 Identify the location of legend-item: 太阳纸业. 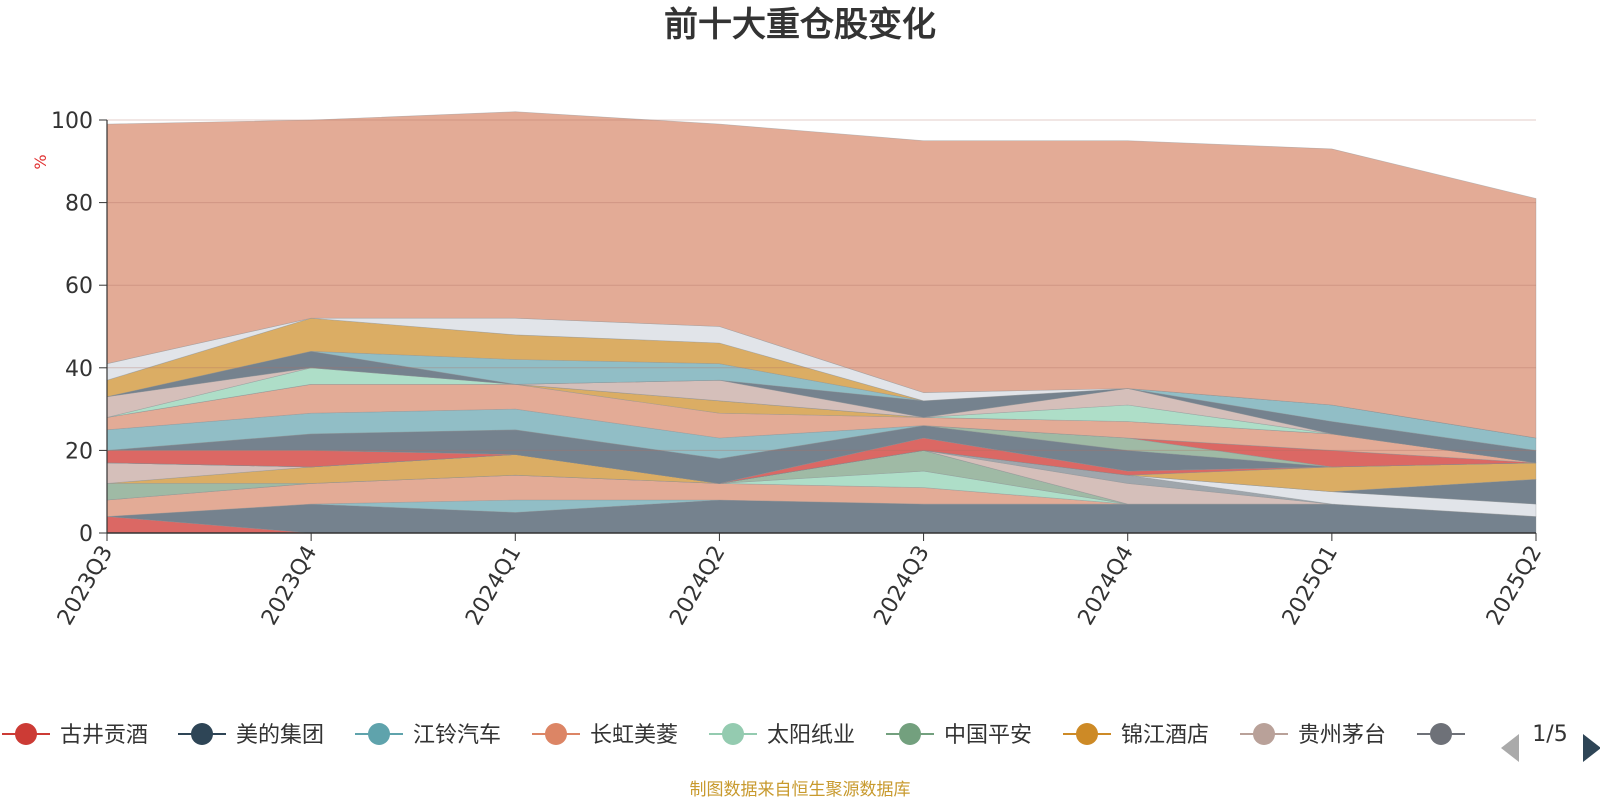
(782, 735).